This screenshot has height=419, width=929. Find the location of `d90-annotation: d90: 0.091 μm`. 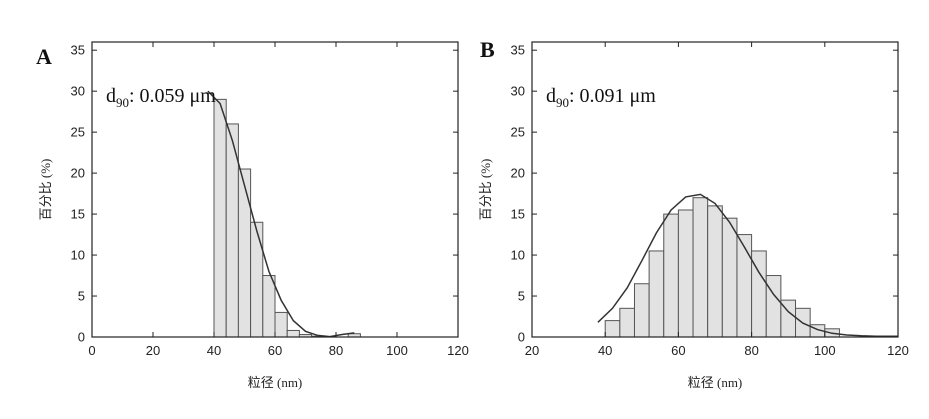

d90-annotation: d90: 0.091 μm is located at coordinates (601, 97).